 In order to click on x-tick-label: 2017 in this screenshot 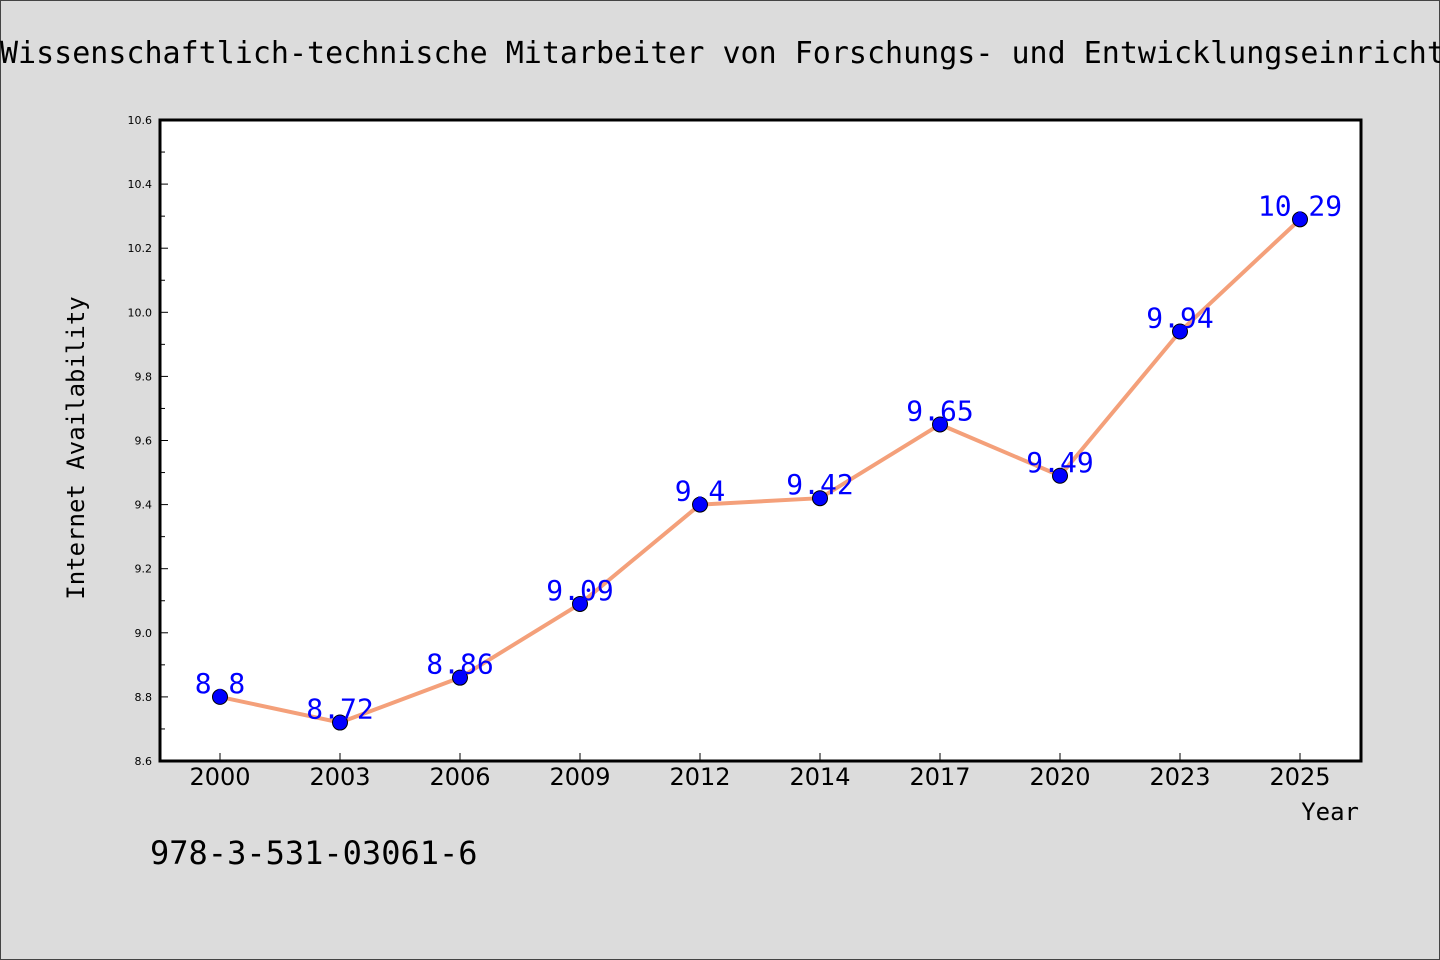, I will do `click(939, 777)`.